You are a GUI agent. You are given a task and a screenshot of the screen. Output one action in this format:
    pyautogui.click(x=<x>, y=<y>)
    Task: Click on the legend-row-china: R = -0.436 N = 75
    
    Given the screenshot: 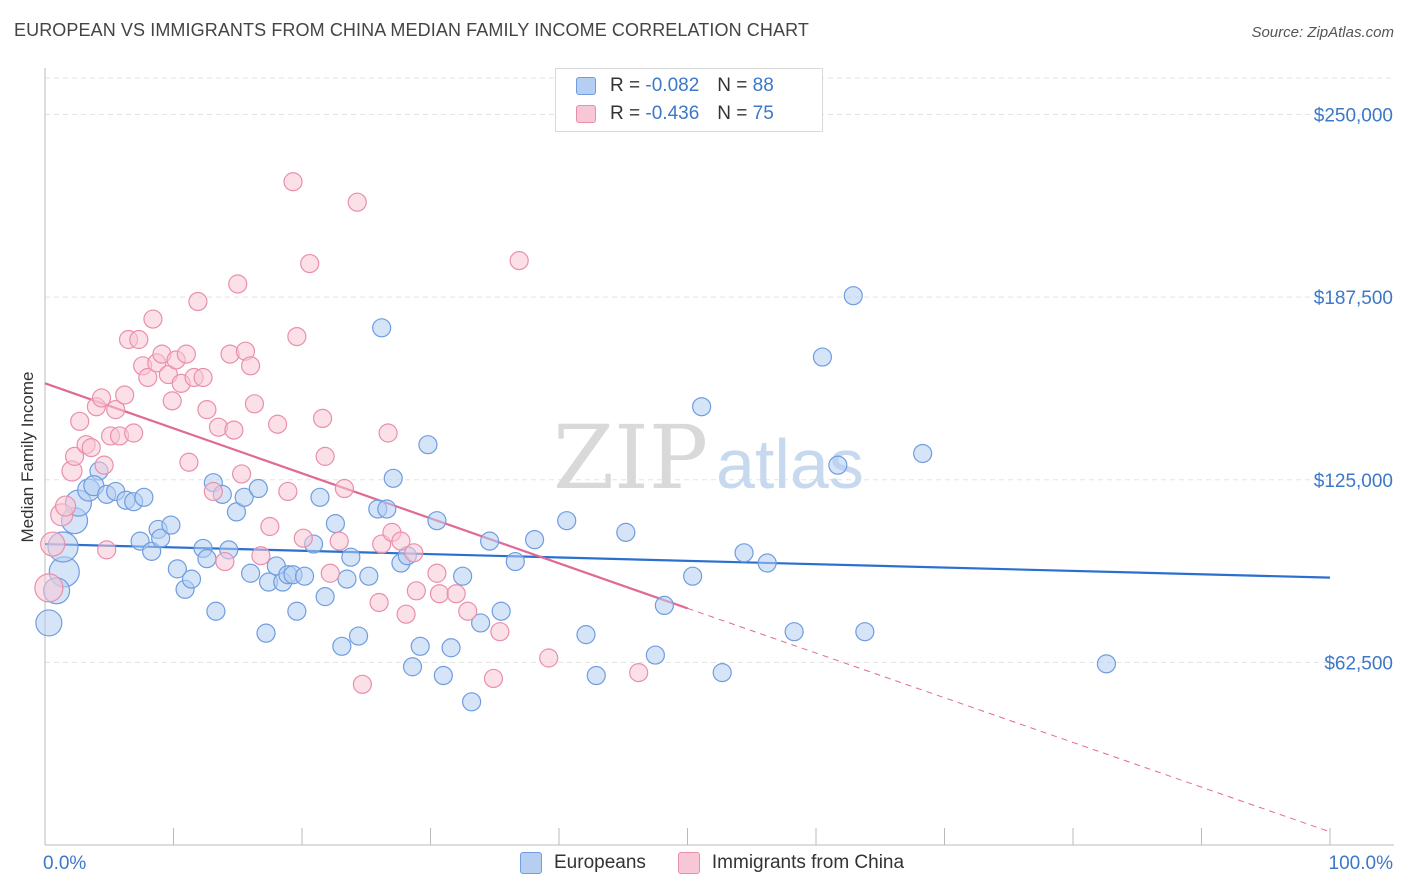 What is the action you would take?
    pyautogui.click(x=675, y=114)
    